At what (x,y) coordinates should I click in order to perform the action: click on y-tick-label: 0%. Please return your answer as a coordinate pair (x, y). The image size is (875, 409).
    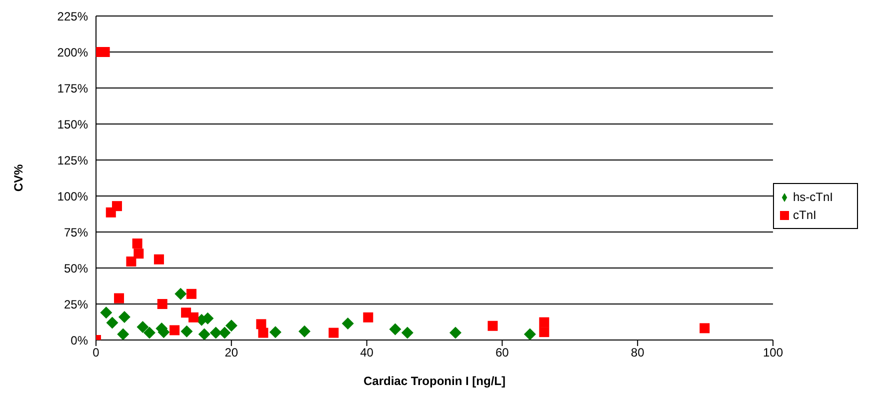
    Looking at the image, I should click on (79, 340).